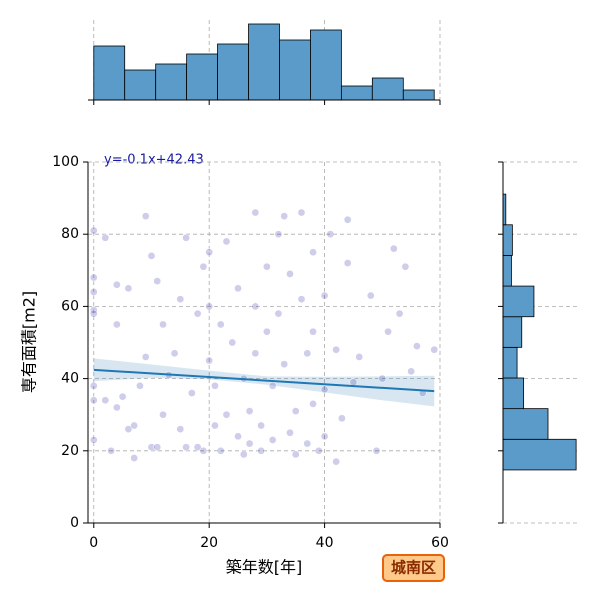  I want to click on x-tick-label: 20, so click(209, 543).